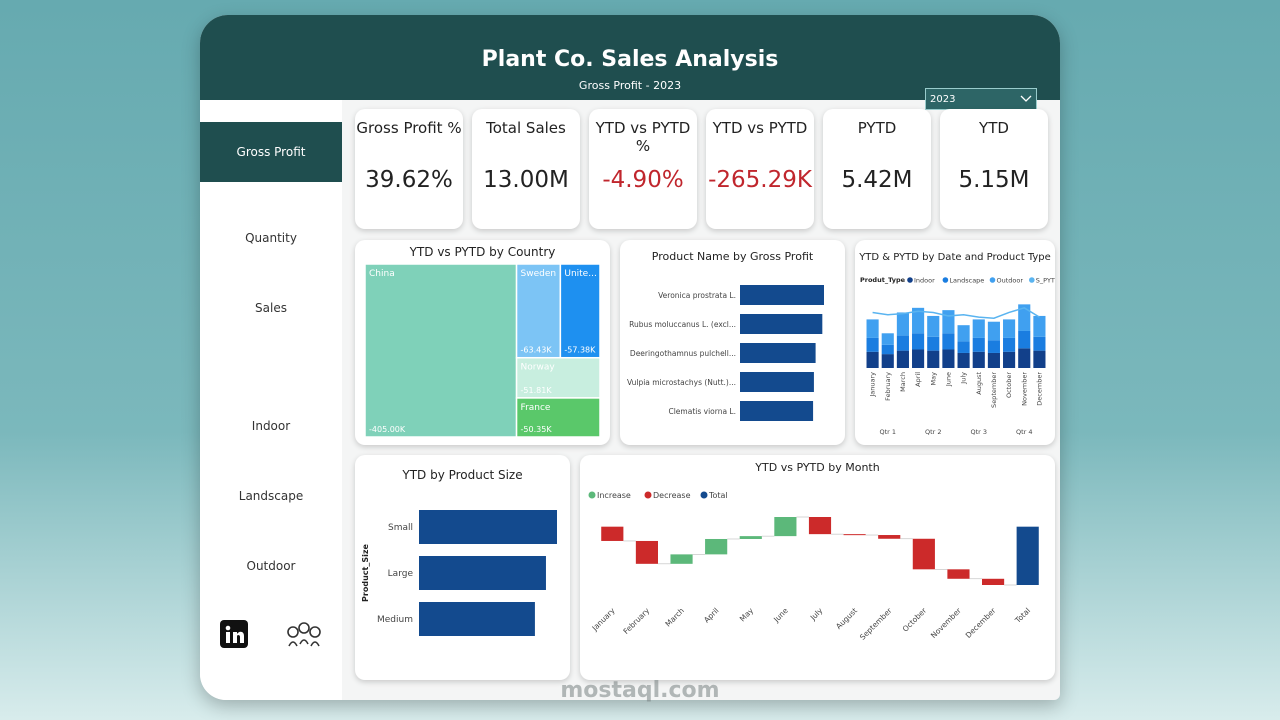 The height and width of the screenshot is (720, 1280). Describe the element at coordinates (733, 256) in the screenshot. I see `chart-title: Product Name by Gross Profit` at that location.